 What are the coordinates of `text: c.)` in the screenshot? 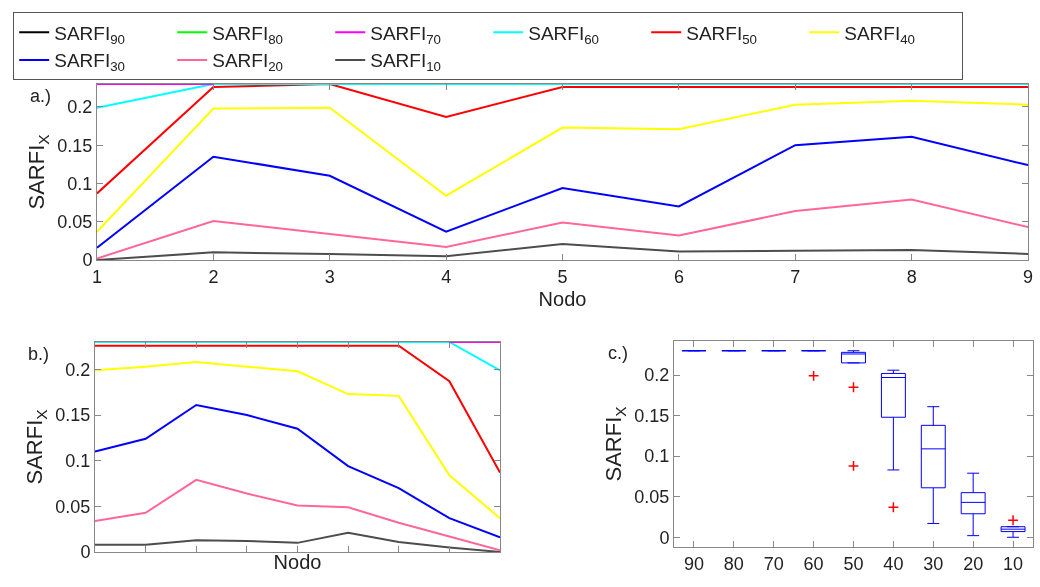 It's located at (618, 353).